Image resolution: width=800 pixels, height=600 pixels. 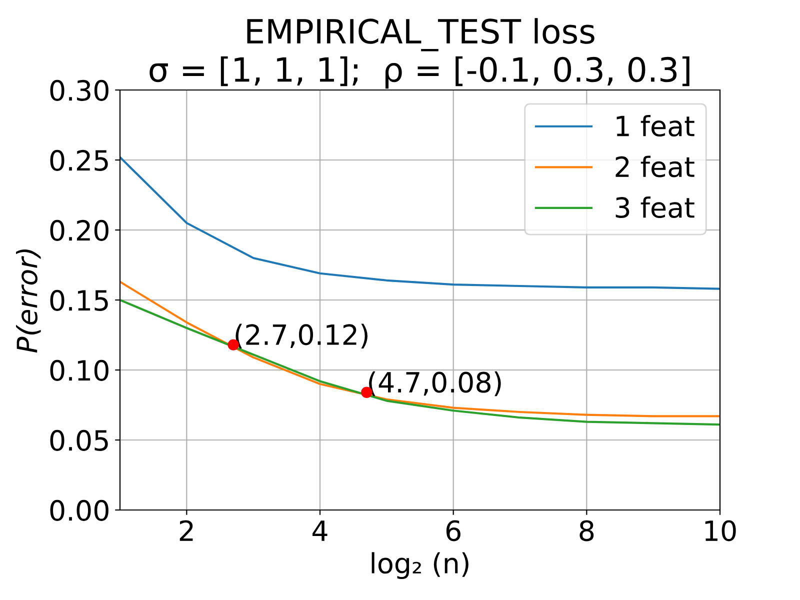 What do you see at coordinates (186, 530) in the screenshot?
I see `x-tick-label: 2` at bounding box center [186, 530].